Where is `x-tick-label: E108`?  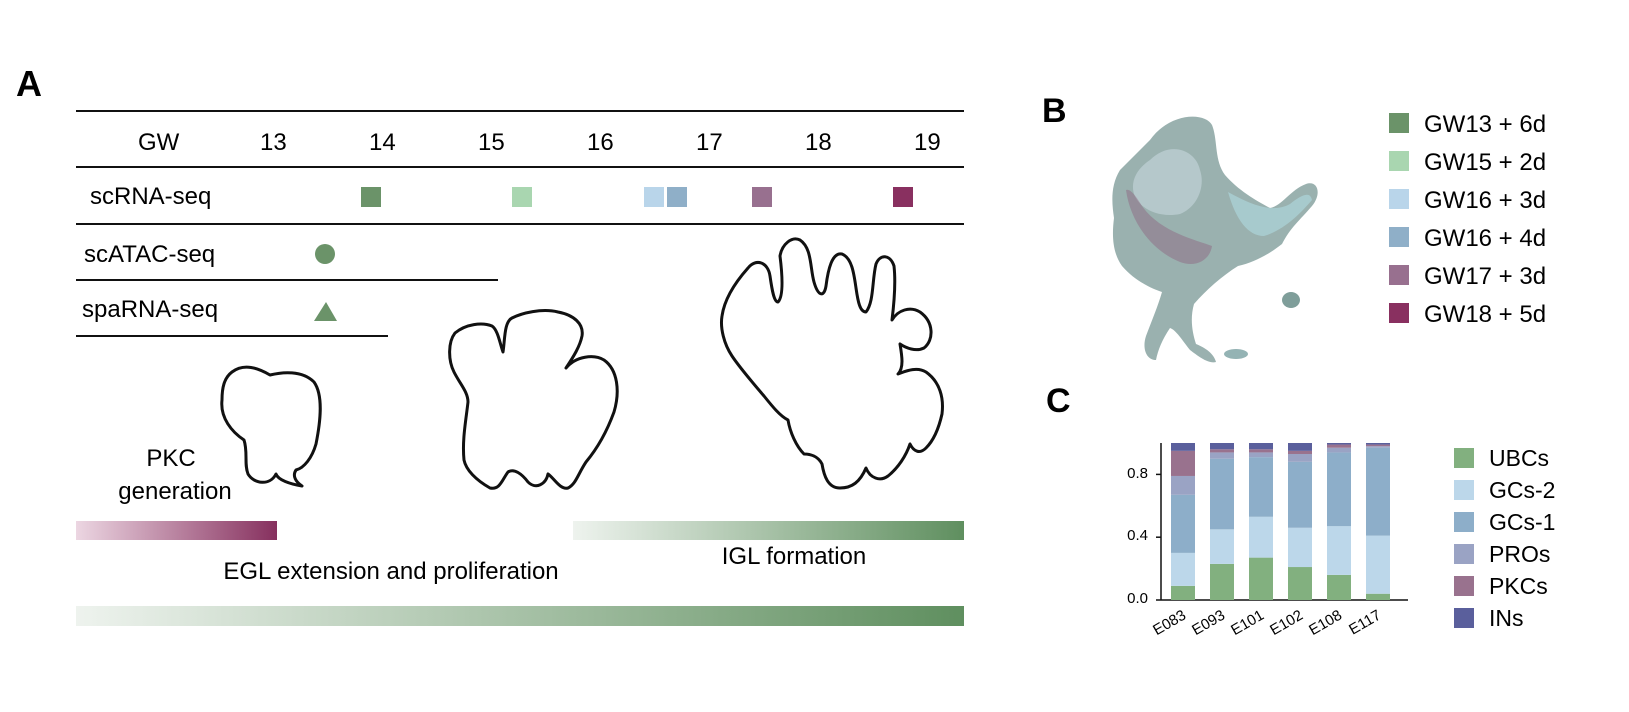 x-tick-label: E108 is located at coordinates (1325, 623).